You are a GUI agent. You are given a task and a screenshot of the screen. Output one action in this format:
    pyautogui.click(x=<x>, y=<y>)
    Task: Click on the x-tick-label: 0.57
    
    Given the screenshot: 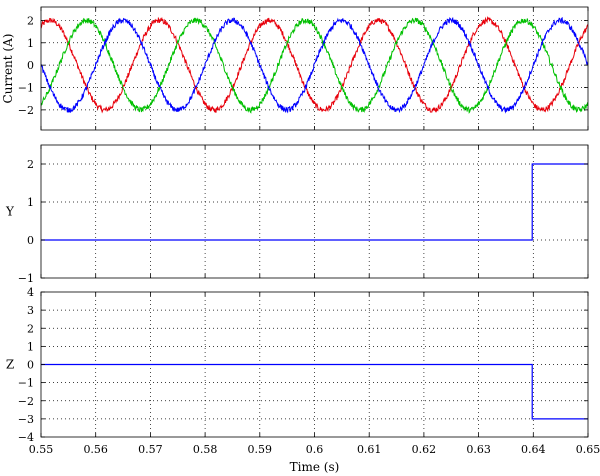 What is the action you would take?
    pyautogui.click(x=150, y=449)
    